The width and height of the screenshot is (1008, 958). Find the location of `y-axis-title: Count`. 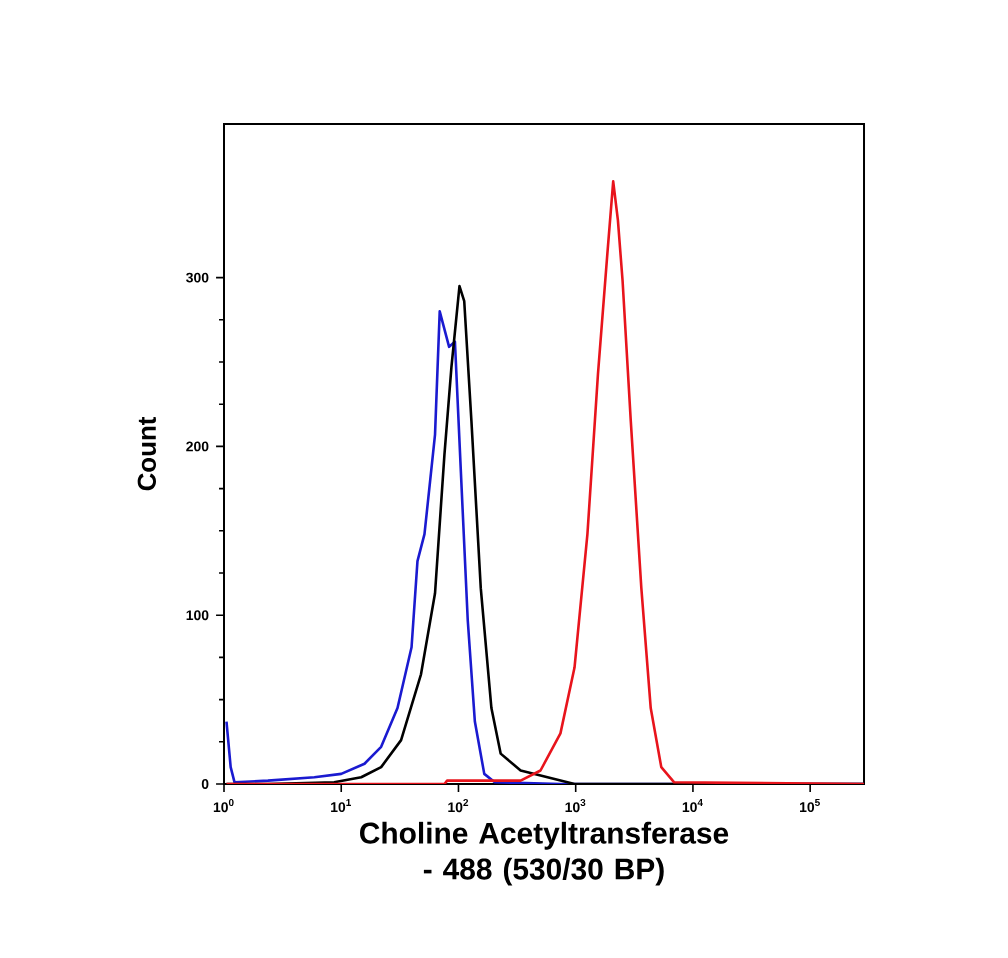

y-axis-title: Count is located at coordinates (147, 453).